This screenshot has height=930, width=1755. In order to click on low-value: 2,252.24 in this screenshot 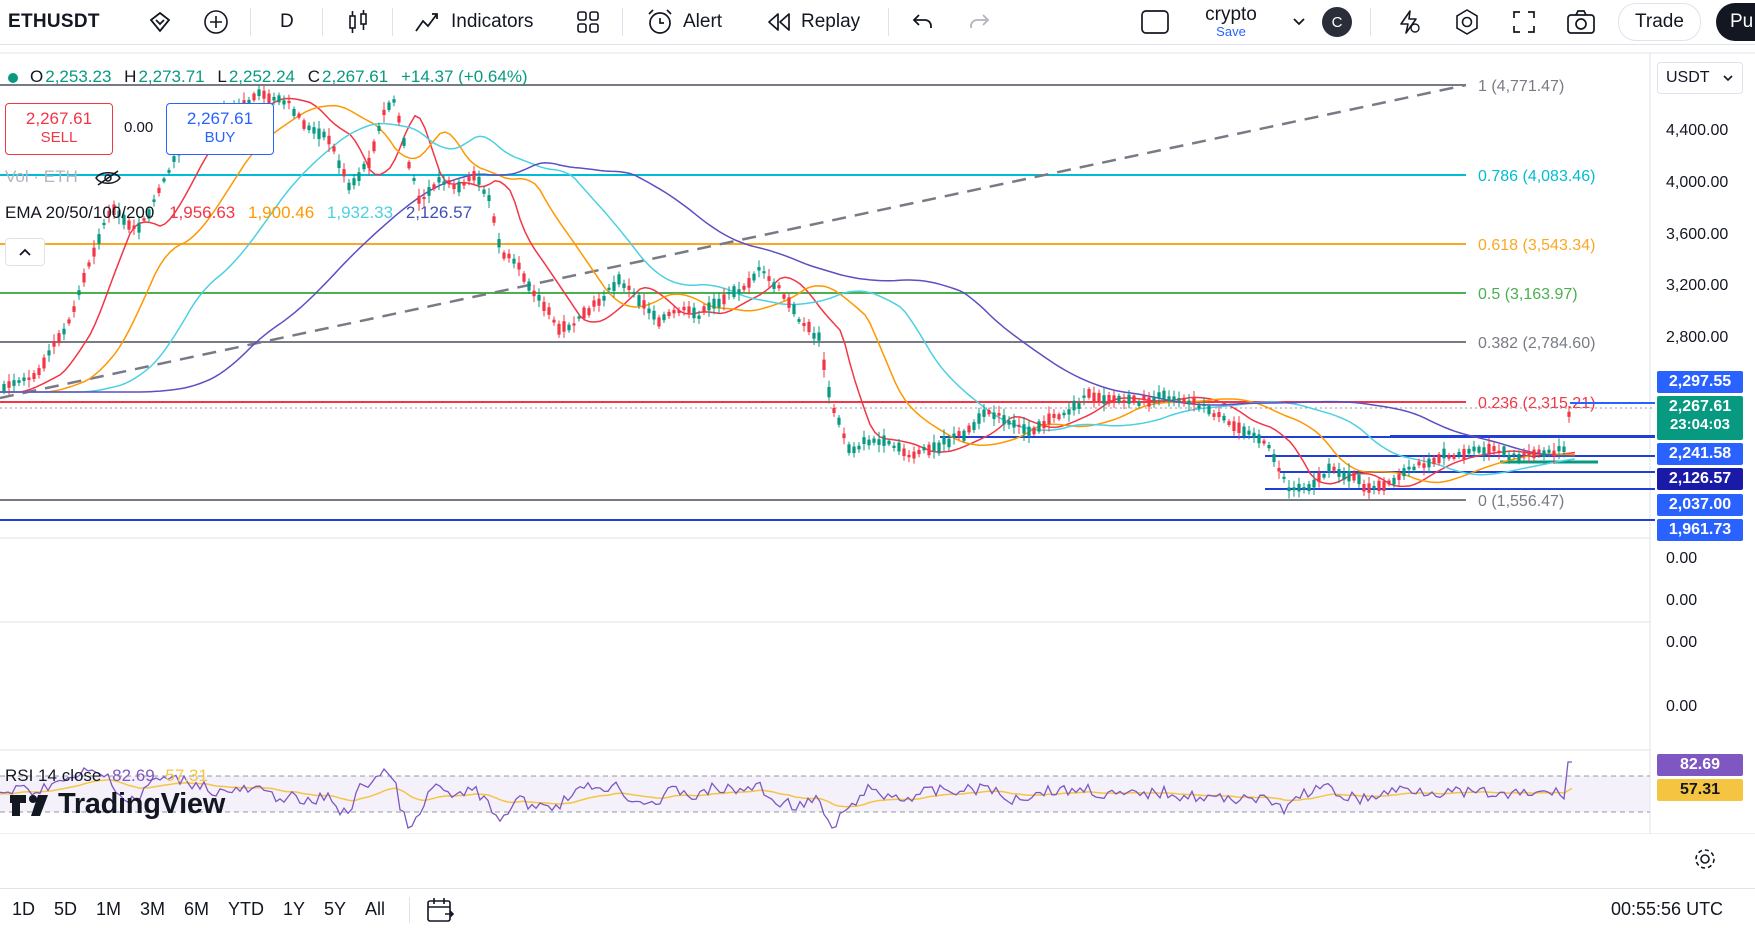, I will do `click(262, 76)`.